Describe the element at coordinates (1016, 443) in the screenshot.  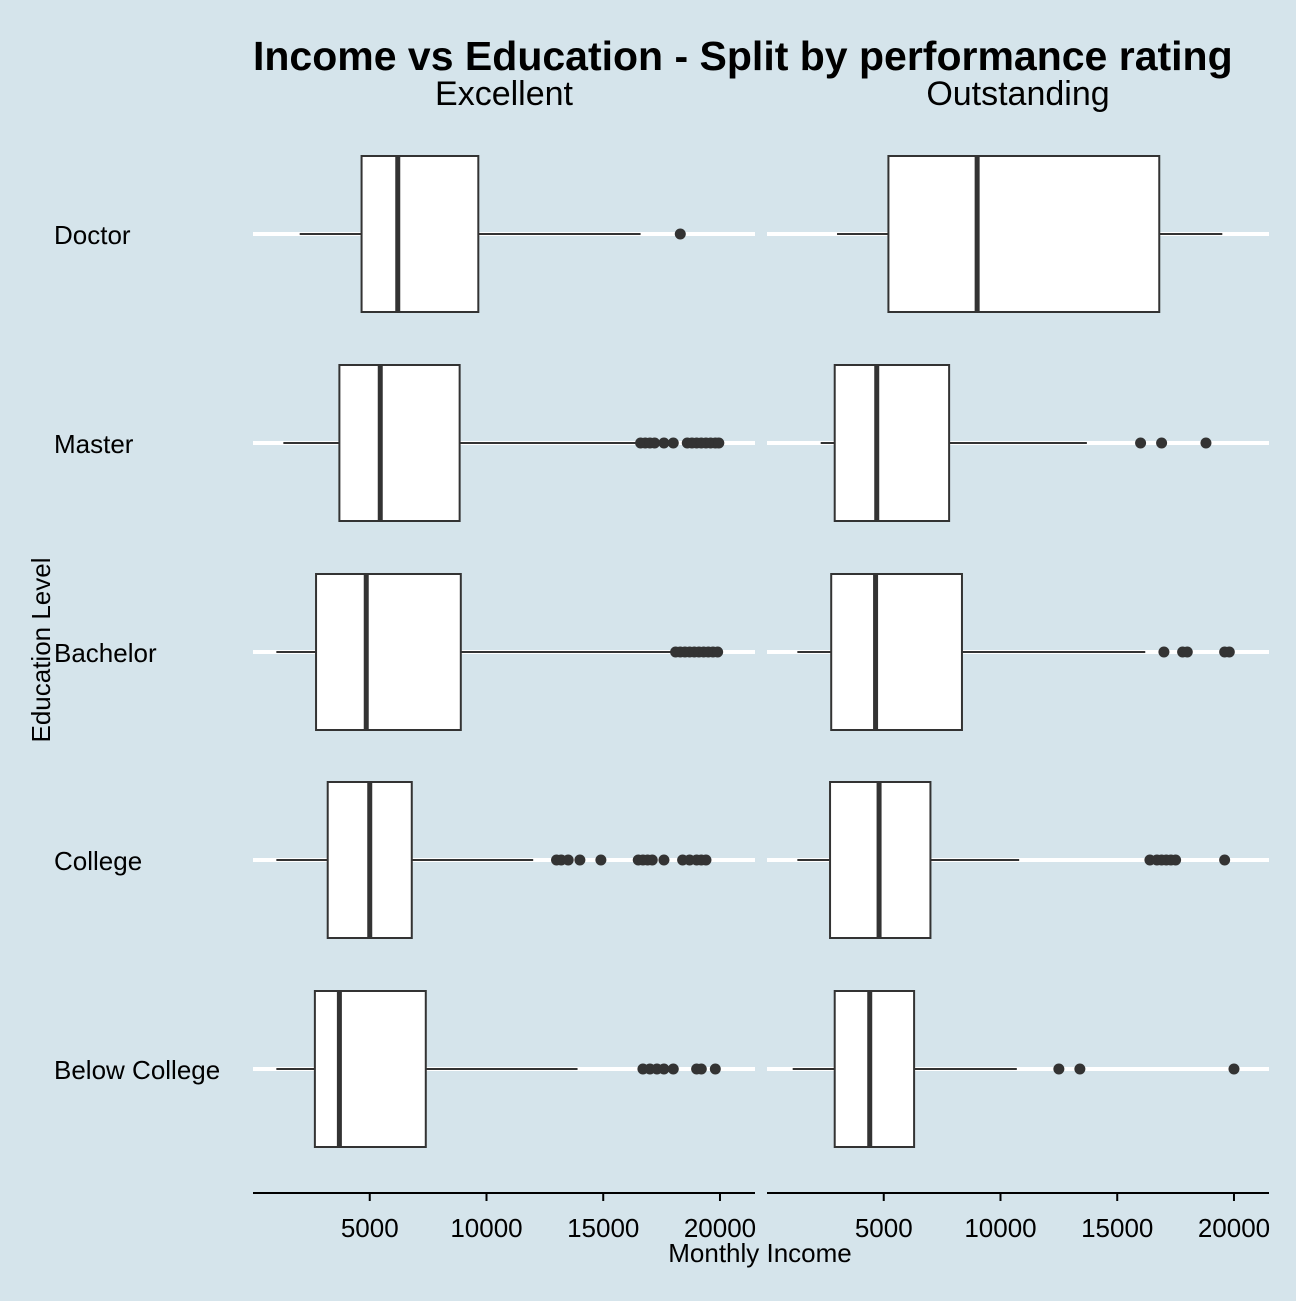
I see `box-outstanding-master` at that location.